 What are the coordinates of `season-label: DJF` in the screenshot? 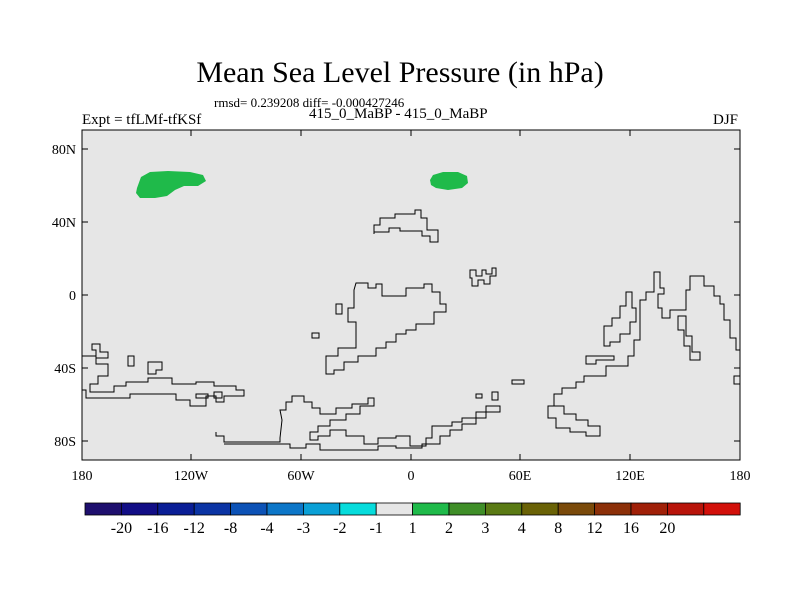 It's located at (726, 120).